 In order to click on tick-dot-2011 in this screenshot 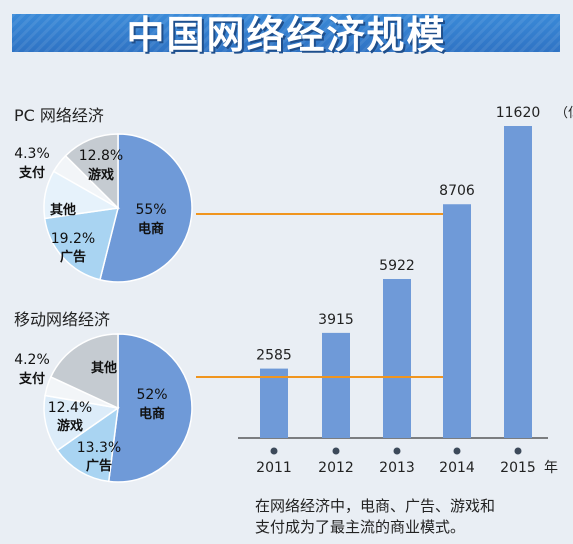, I will do `click(274, 451)`.